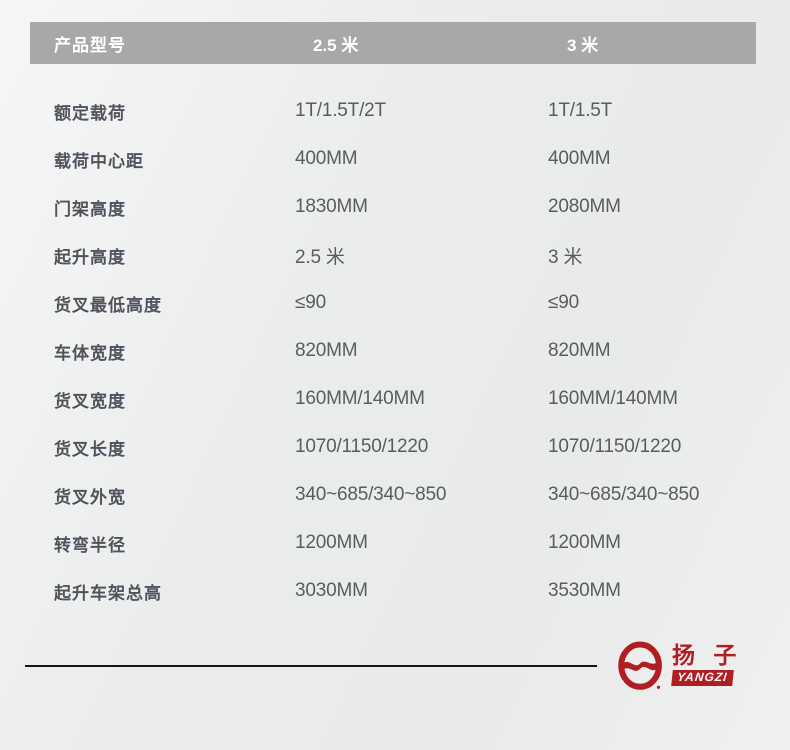 The height and width of the screenshot is (750, 790). I want to click on table-row: 货叉外宽 340~685/340~850 340~685/340~850, so click(393, 495).